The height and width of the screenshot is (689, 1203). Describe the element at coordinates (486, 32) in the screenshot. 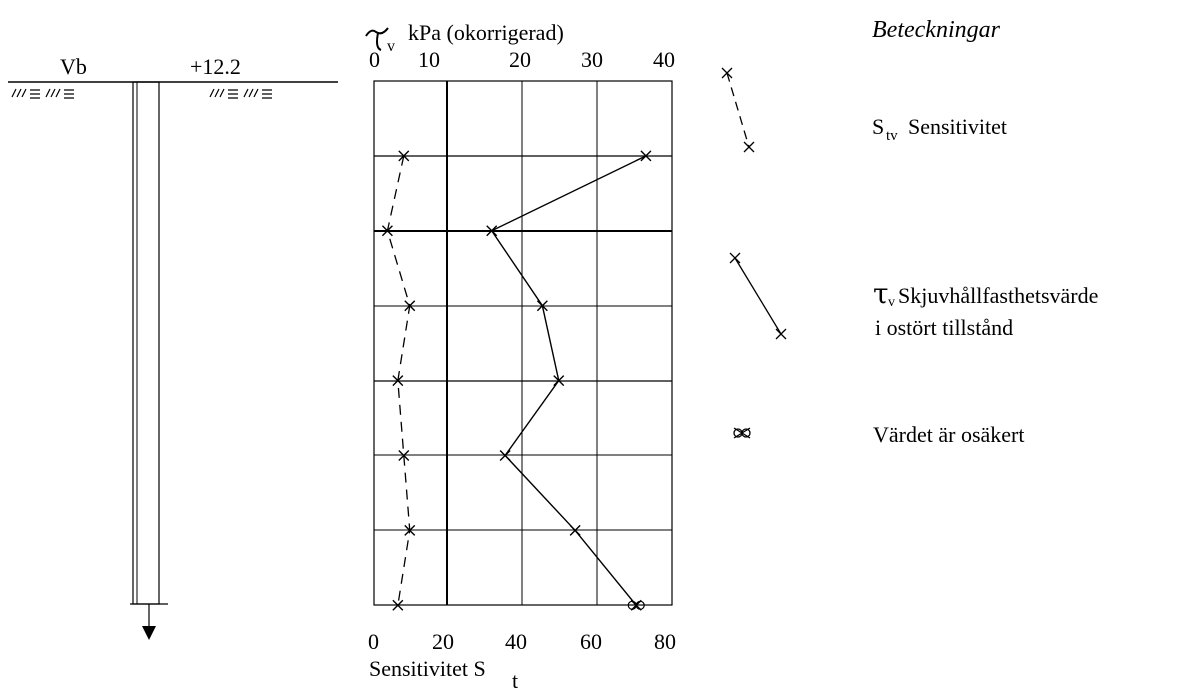

I see `top-axis-unit-label: kPa (okorrigerad)` at that location.